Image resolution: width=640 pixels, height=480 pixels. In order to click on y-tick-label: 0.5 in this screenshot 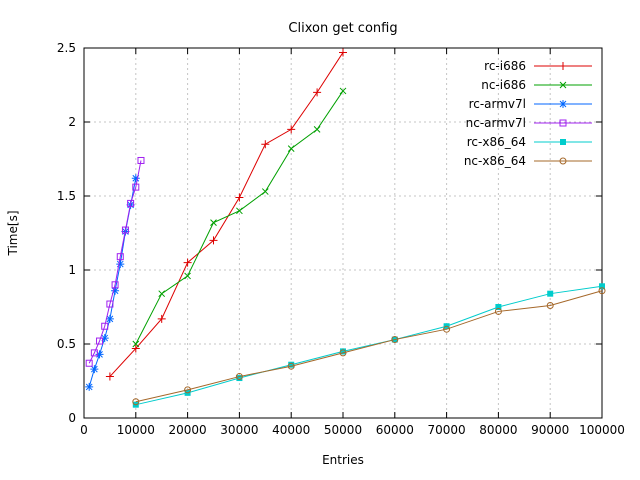, I will do `click(66, 344)`.